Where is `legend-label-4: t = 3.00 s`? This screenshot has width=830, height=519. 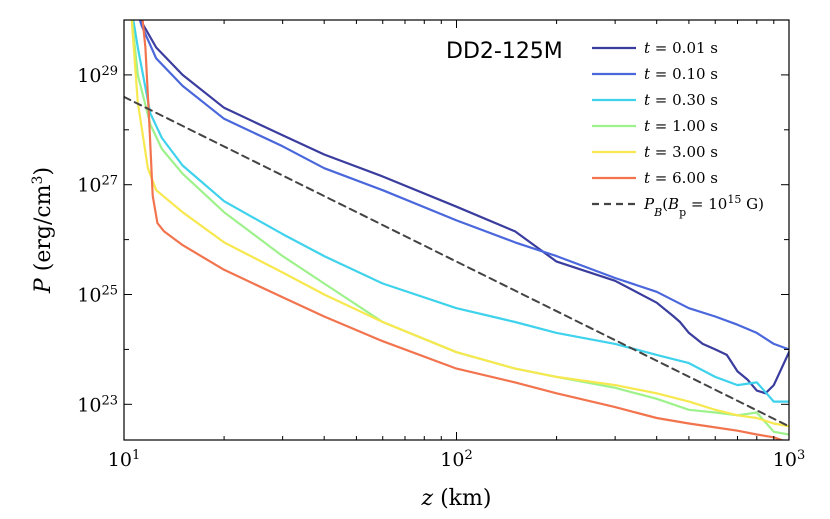 legend-label-4: t = 3.00 s is located at coordinates (681, 152).